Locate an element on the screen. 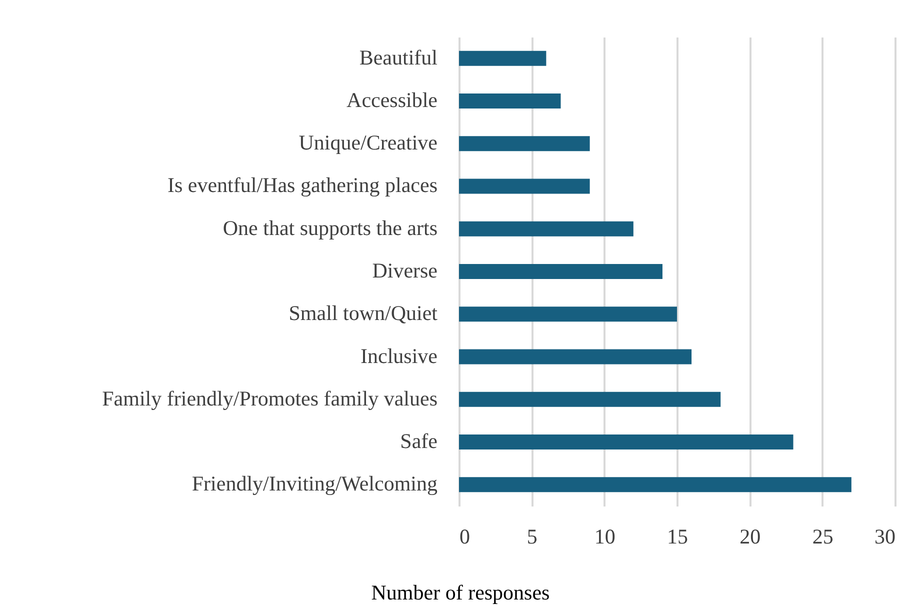  y-tick-label: Family friendly/Promotes family values is located at coordinates (270, 398).